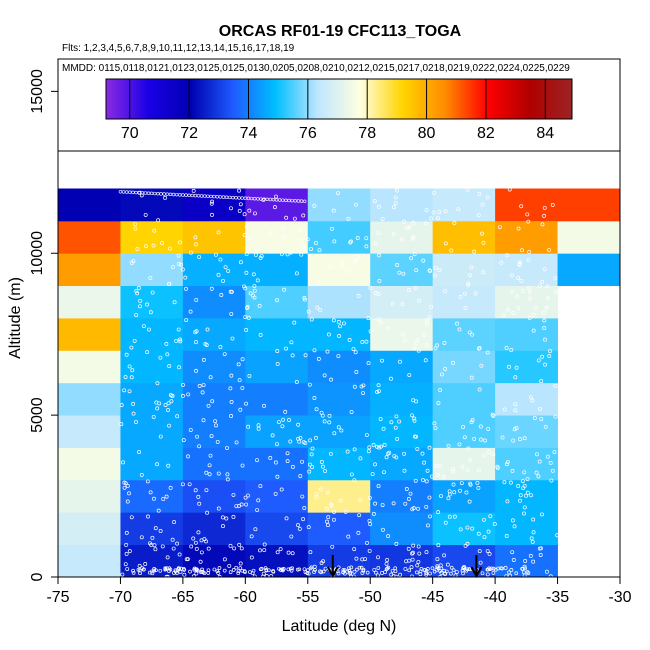 The width and height of the screenshot is (650, 650). I want to click on colorbar-tick-label: 76, so click(308, 133).